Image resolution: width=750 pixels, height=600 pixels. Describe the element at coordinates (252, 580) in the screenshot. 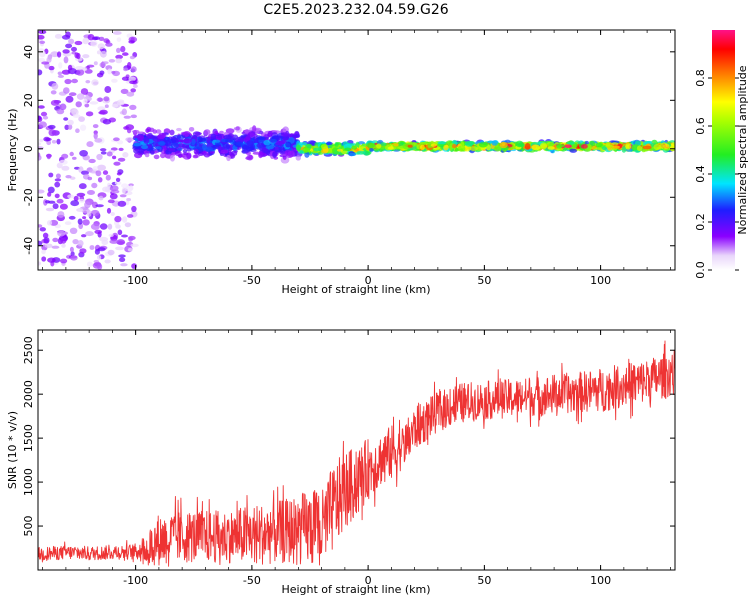

I see `x-tick-label: -50` at that location.